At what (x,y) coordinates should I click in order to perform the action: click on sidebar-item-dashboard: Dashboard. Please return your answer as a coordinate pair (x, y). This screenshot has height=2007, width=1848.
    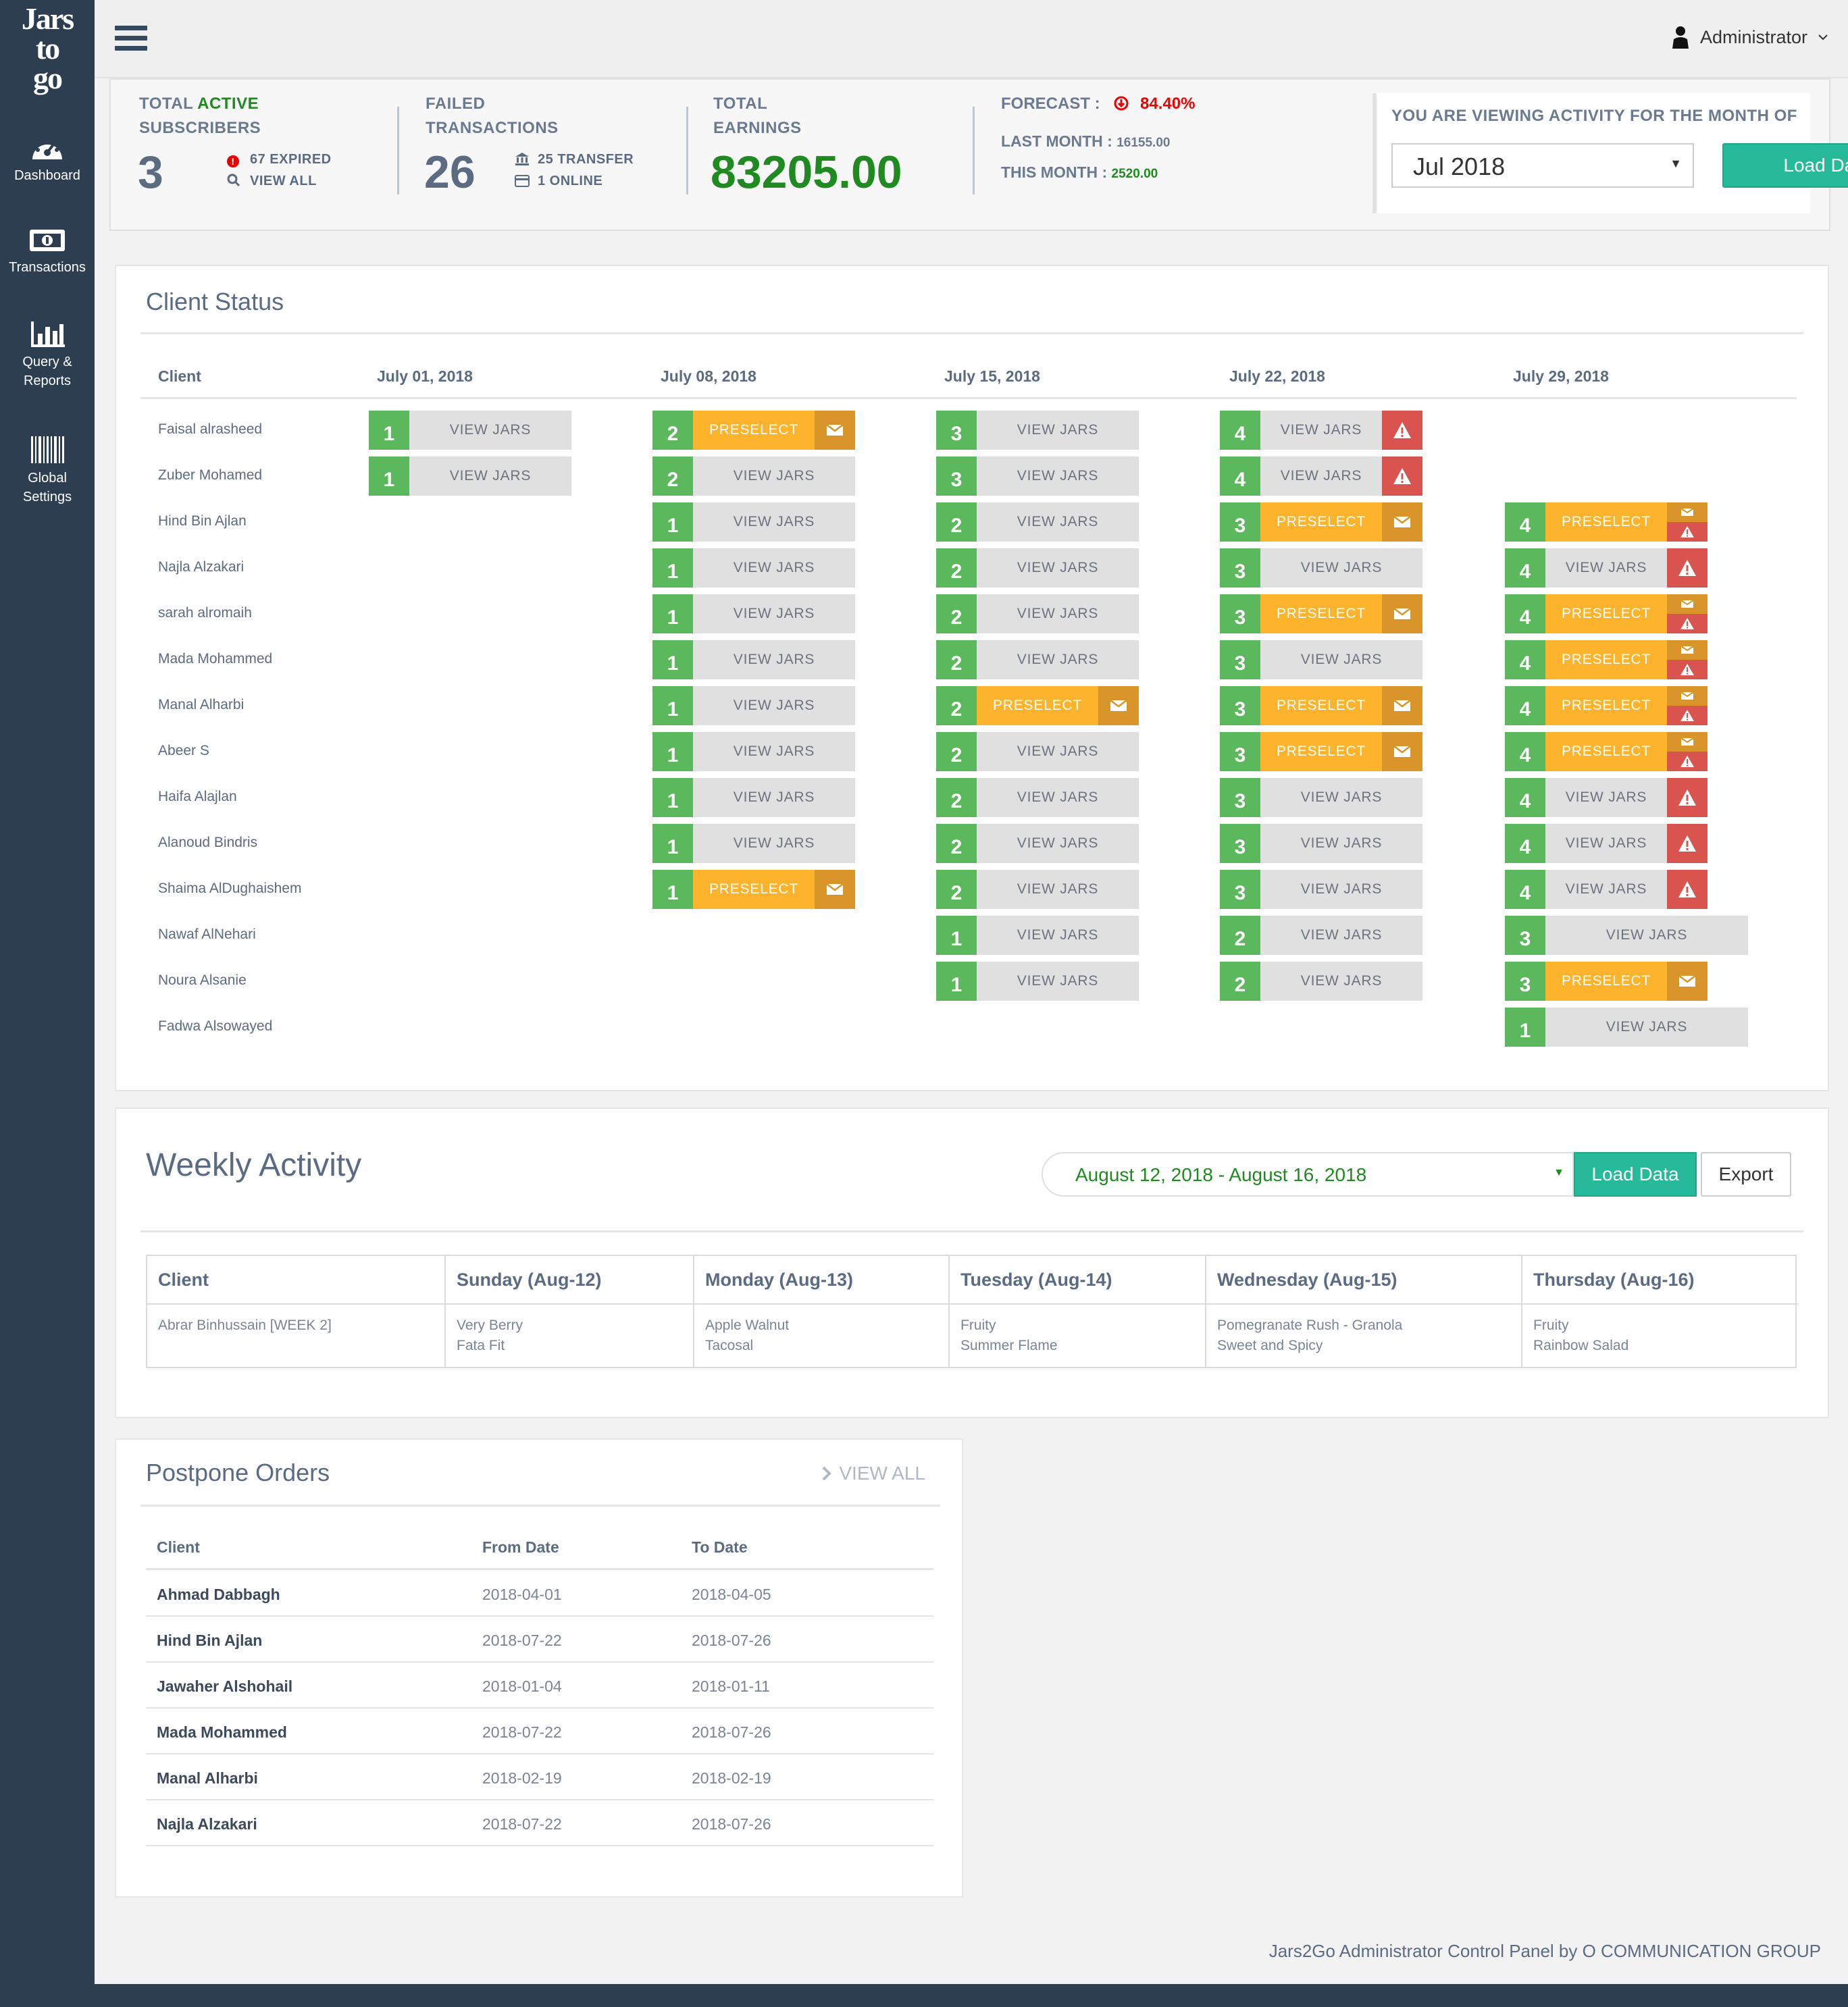
    Looking at the image, I should click on (47, 159).